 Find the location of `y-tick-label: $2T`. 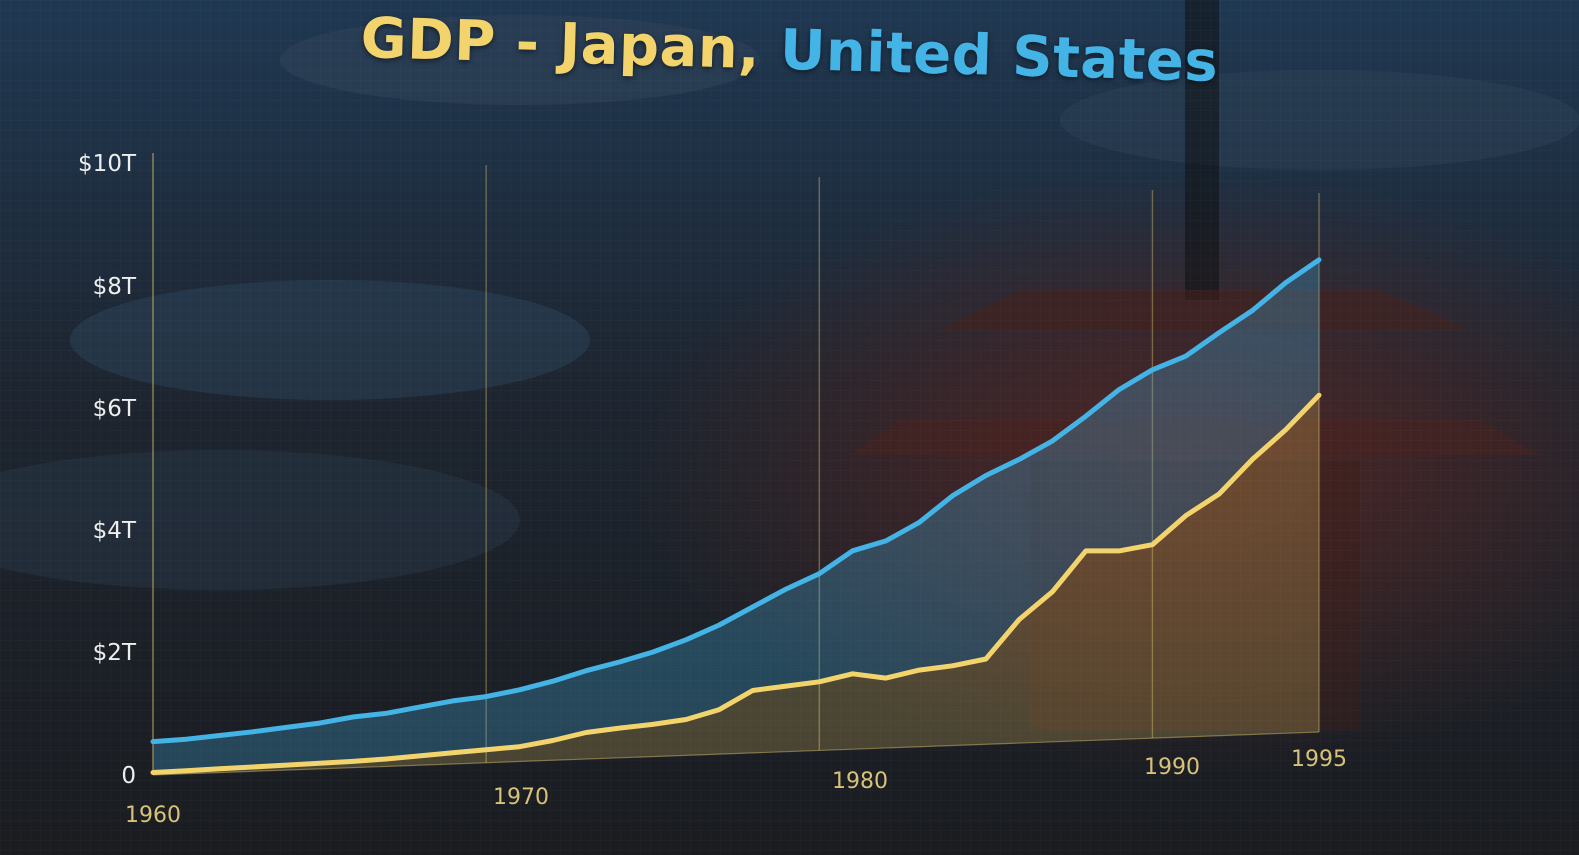

y-tick-label: $2T is located at coordinates (115, 653).